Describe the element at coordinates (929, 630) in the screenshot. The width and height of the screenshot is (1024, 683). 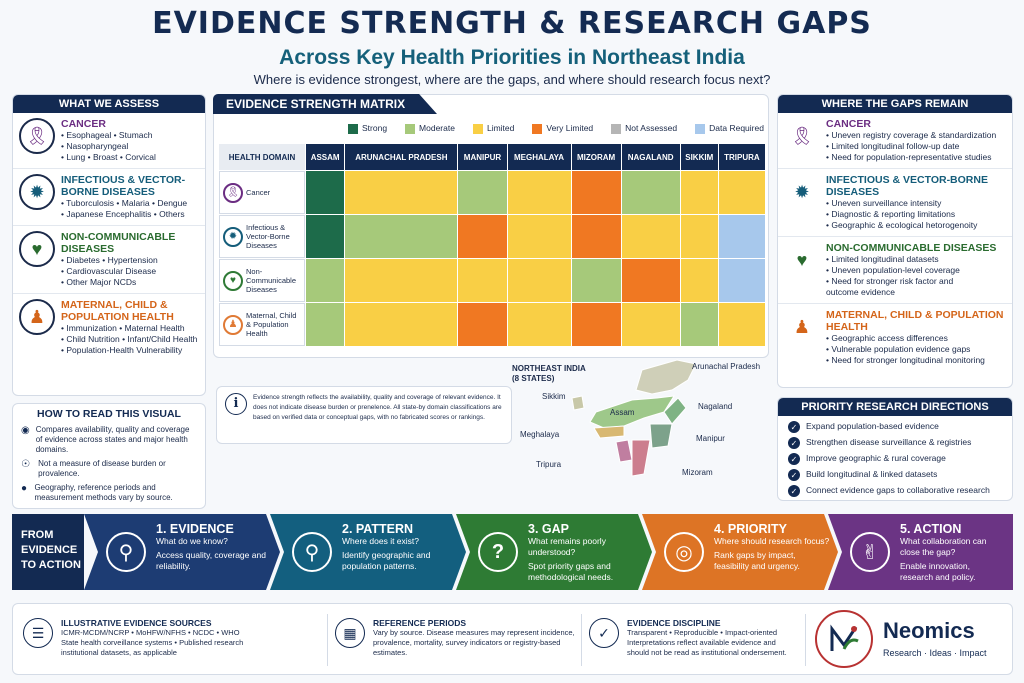
I see `brand-name: Neomics` at that location.